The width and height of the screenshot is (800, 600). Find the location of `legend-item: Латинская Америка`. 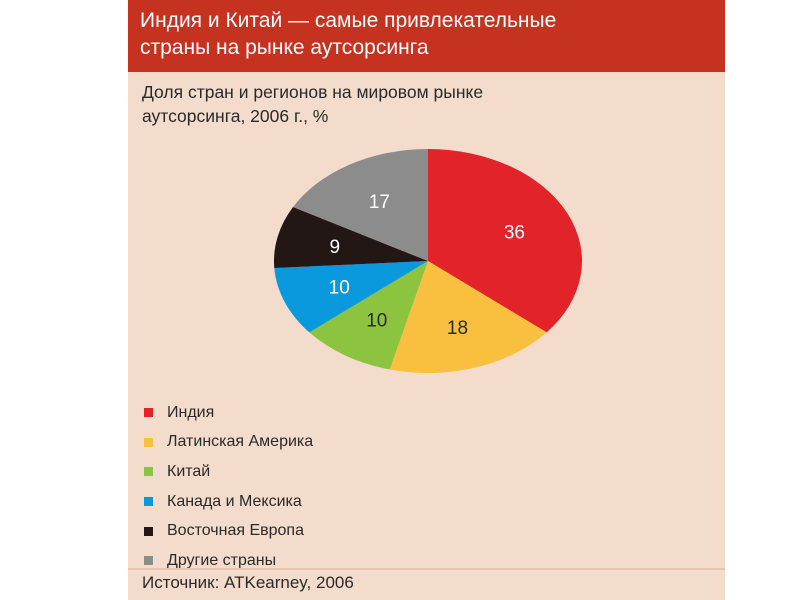

legend-item: Латинская Америка is located at coordinates (228, 443).